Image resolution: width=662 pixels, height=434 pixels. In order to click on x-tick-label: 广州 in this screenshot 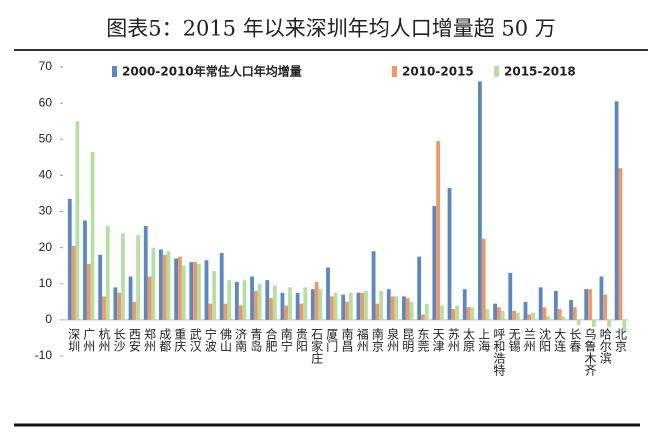, I will do `click(89, 340)`.